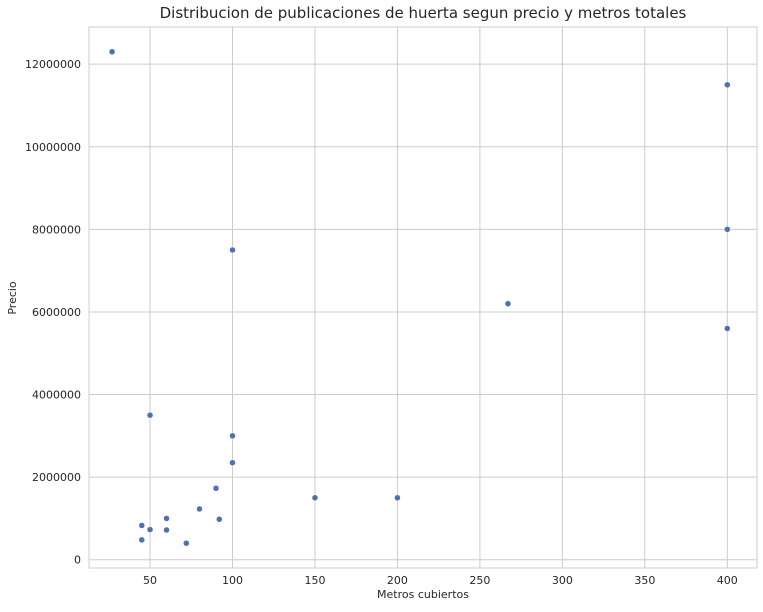 The height and width of the screenshot is (612, 763). Describe the element at coordinates (314, 580) in the screenshot. I see `x-tick-label: 150` at that location.